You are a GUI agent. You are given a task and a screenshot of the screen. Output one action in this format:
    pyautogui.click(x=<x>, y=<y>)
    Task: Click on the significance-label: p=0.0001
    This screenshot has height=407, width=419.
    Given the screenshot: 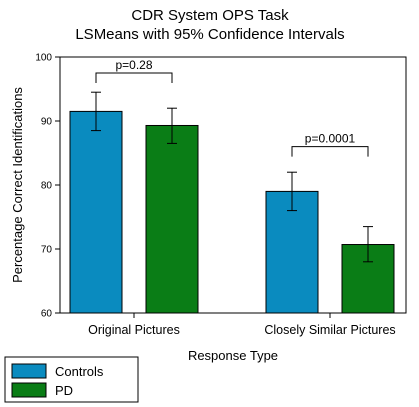 What is the action you would take?
    pyautogui.click(x=330, y=139)
    